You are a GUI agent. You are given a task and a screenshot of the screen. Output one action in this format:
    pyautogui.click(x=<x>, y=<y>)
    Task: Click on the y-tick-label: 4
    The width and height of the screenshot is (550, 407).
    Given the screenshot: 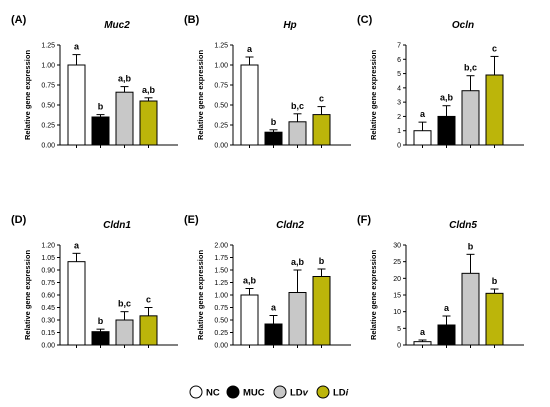 What is the action you would take?
    pyautogui.click(x=399, y=88)
    